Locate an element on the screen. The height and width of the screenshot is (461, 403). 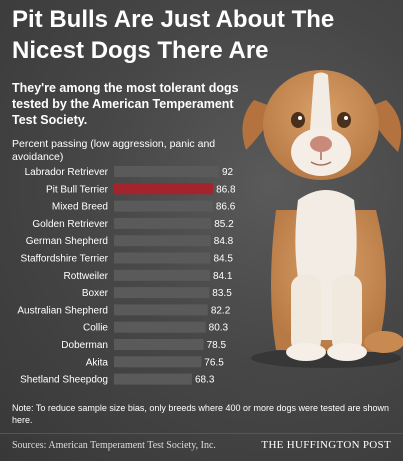
category-label: Akita is located at coordinates (97, 362).